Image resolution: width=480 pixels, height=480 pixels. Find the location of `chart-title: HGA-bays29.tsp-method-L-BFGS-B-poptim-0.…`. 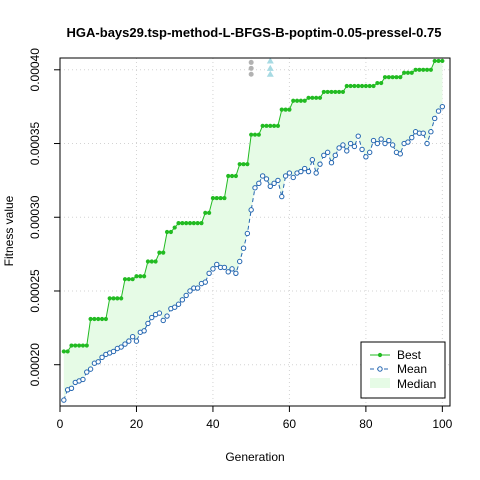

chart-title: HGA-bays29.tsp-method-L-BFGS-B-poptim-0.… is located at coordinates (254, 32).